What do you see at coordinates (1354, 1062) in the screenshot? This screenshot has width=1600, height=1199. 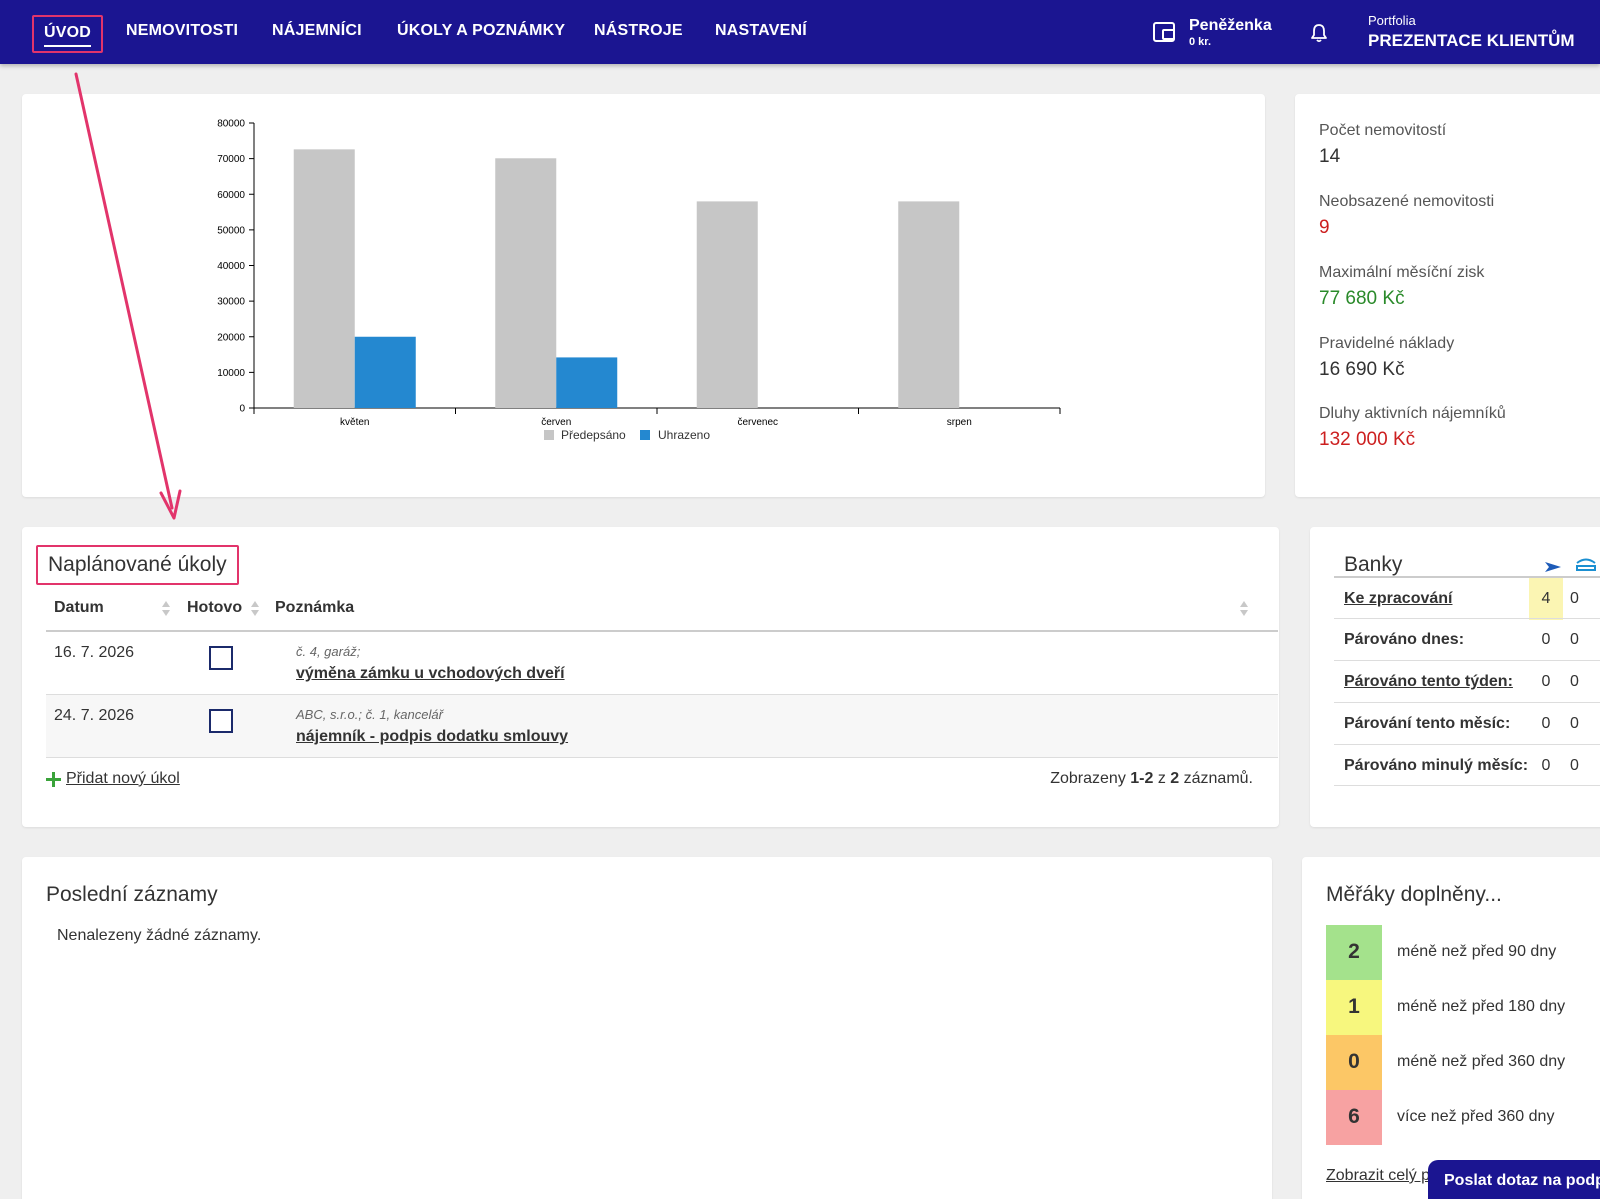 I see `meter-count-360: 0` at bounding box center [1354, 1062].